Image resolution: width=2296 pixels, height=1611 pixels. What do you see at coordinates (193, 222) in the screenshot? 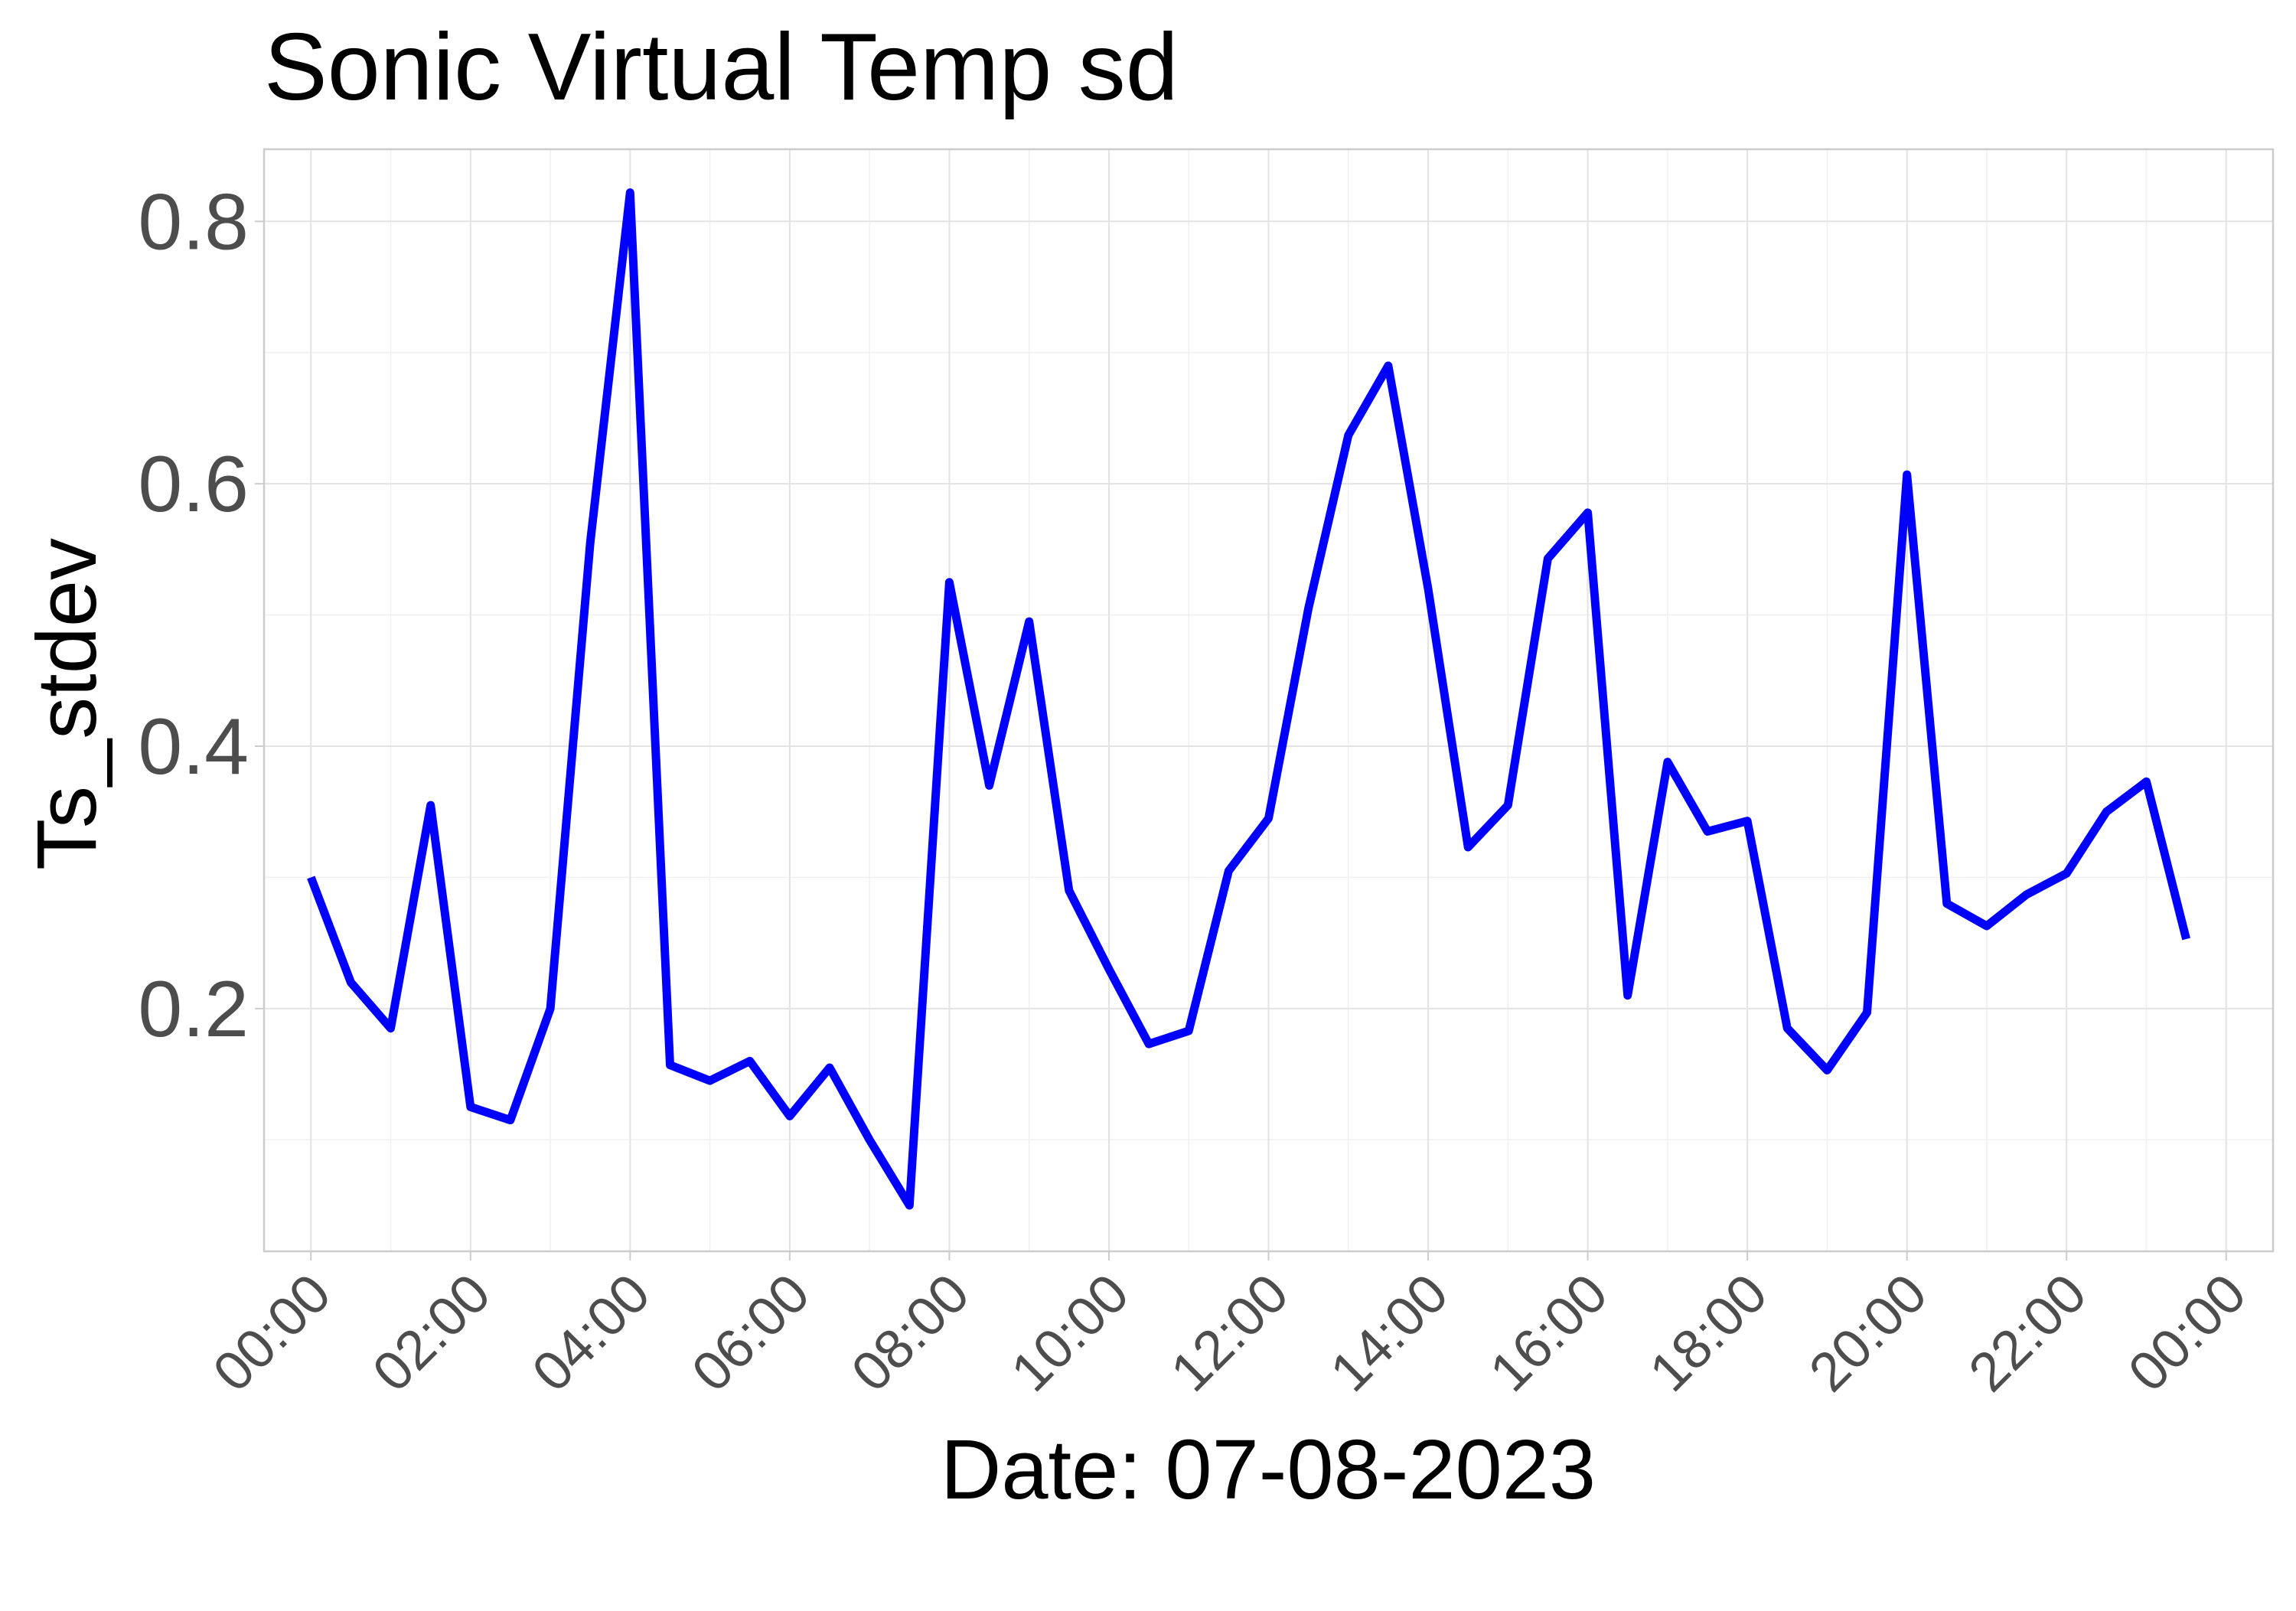
I see `y-tick-label: 0.8` at bounding box center [193, 222].